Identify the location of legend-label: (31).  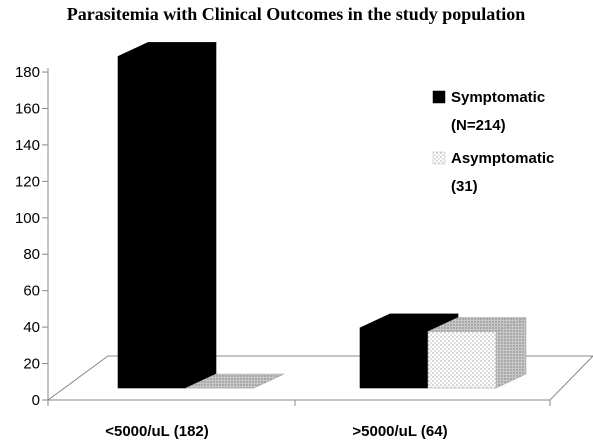
(464, 186).